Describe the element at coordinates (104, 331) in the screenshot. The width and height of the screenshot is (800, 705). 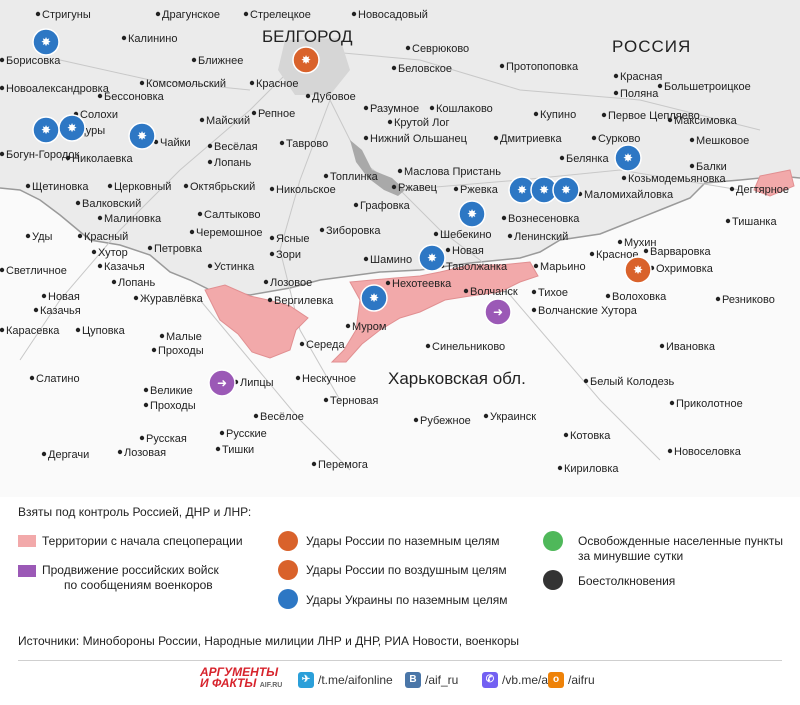
I see `place-label: Цуповка` at that location.